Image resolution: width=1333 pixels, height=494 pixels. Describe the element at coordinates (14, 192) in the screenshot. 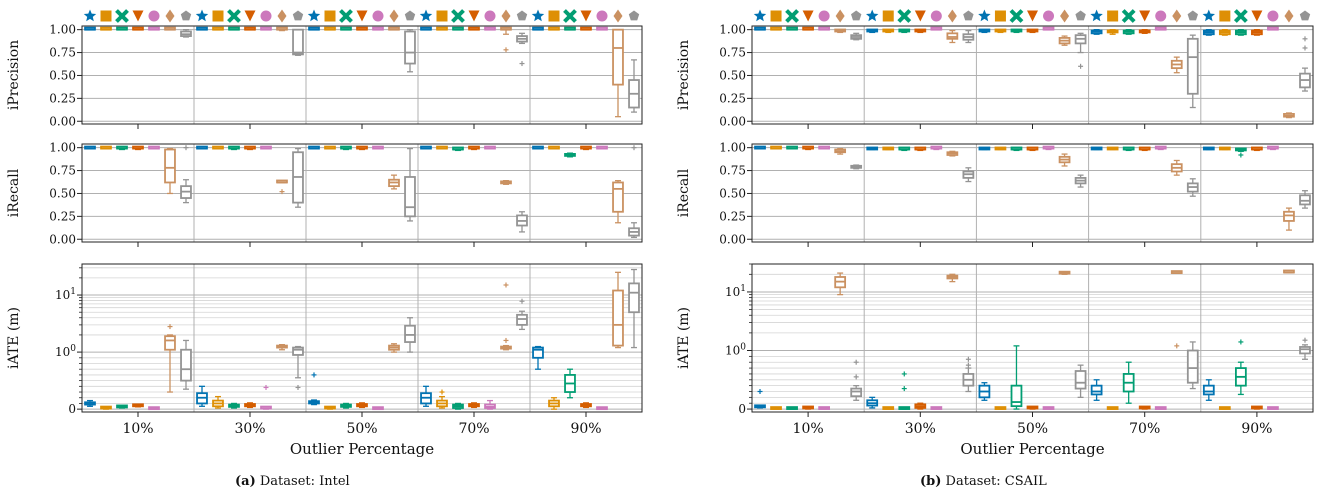

I see `y-axis-label: iRecall` at that location.